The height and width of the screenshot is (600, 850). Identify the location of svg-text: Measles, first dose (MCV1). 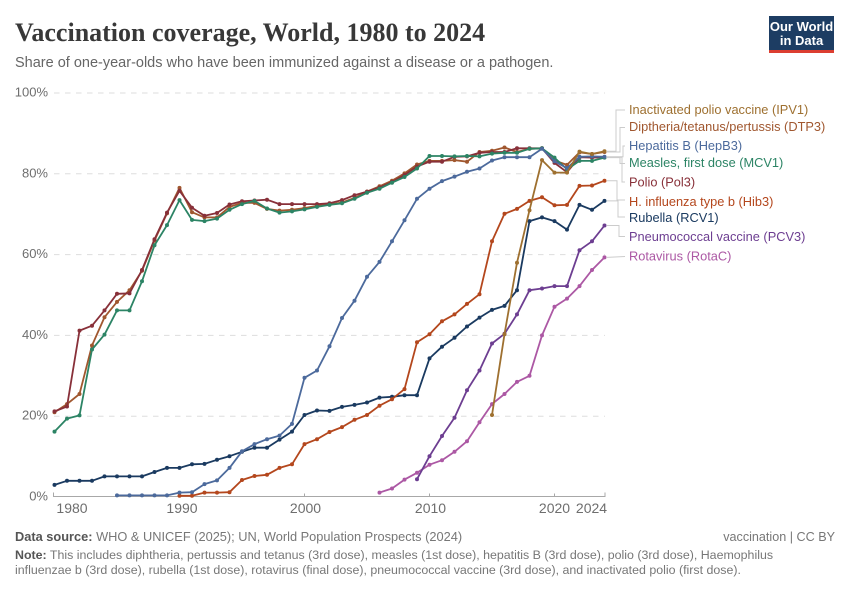
(706, 162).